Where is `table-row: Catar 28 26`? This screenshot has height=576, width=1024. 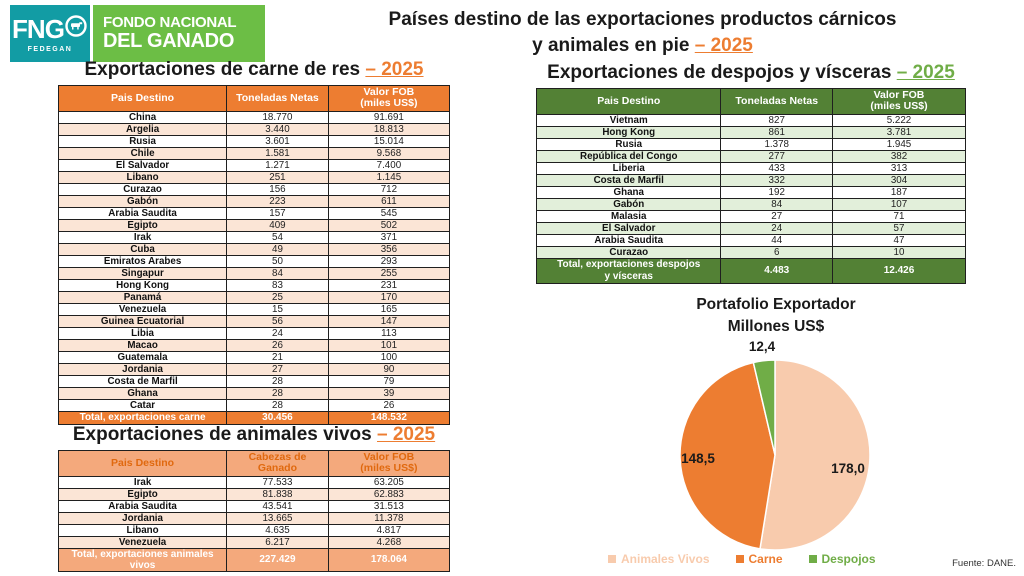 table-row: Catar 28 26 is located at coordinates (254, 405).